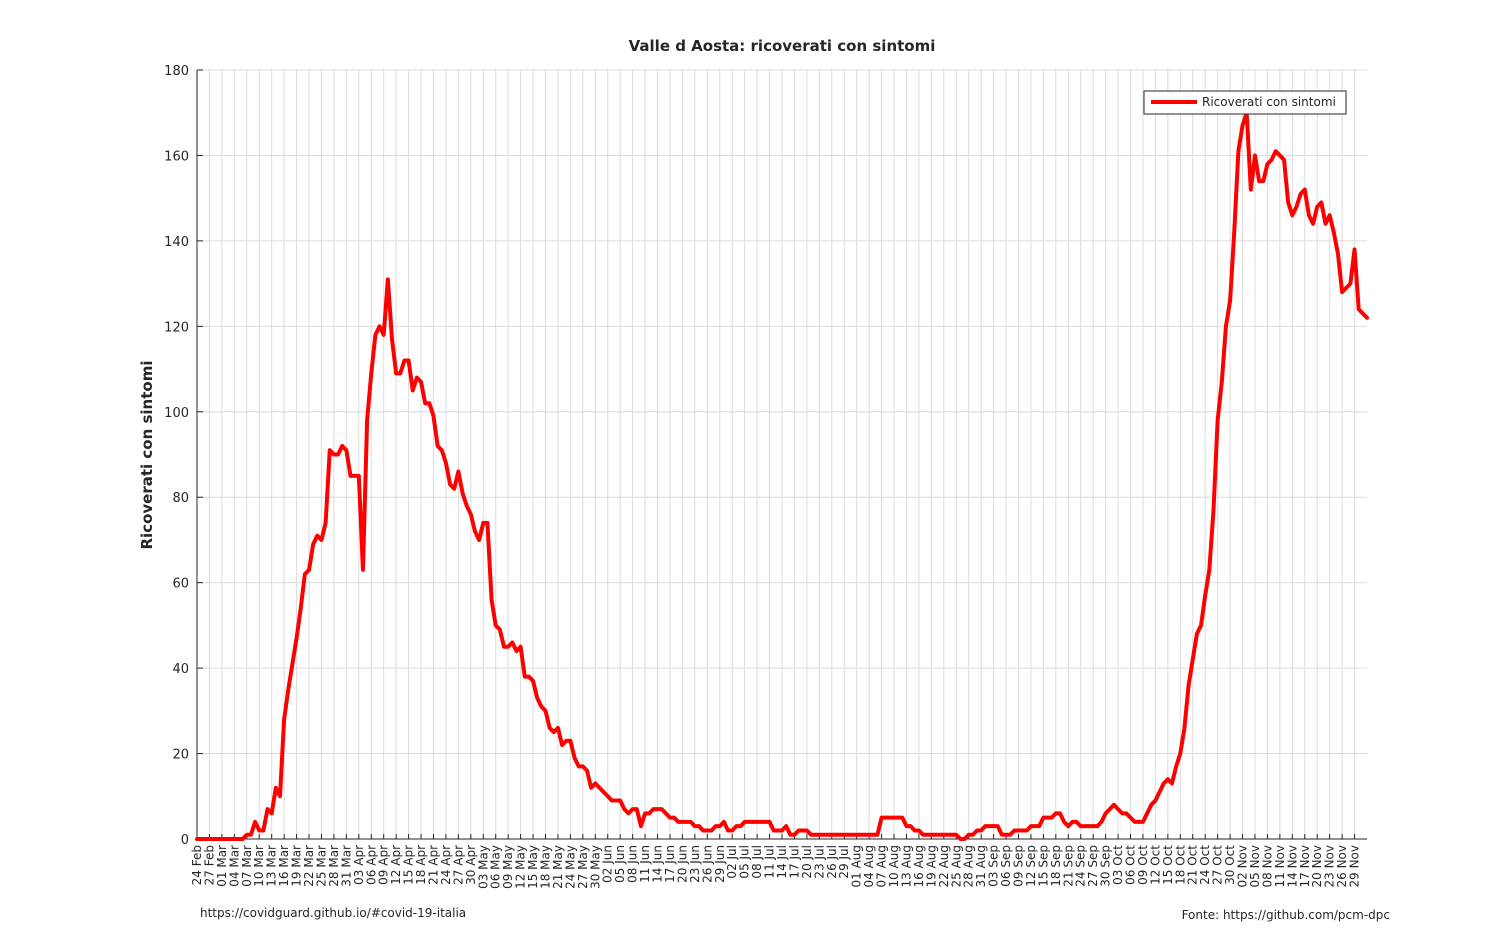  What do you see at coordinates (1330, 866) in the screenshot?
I see `x-tick-label: 23 Nov` at bounding box center [1330, 866].